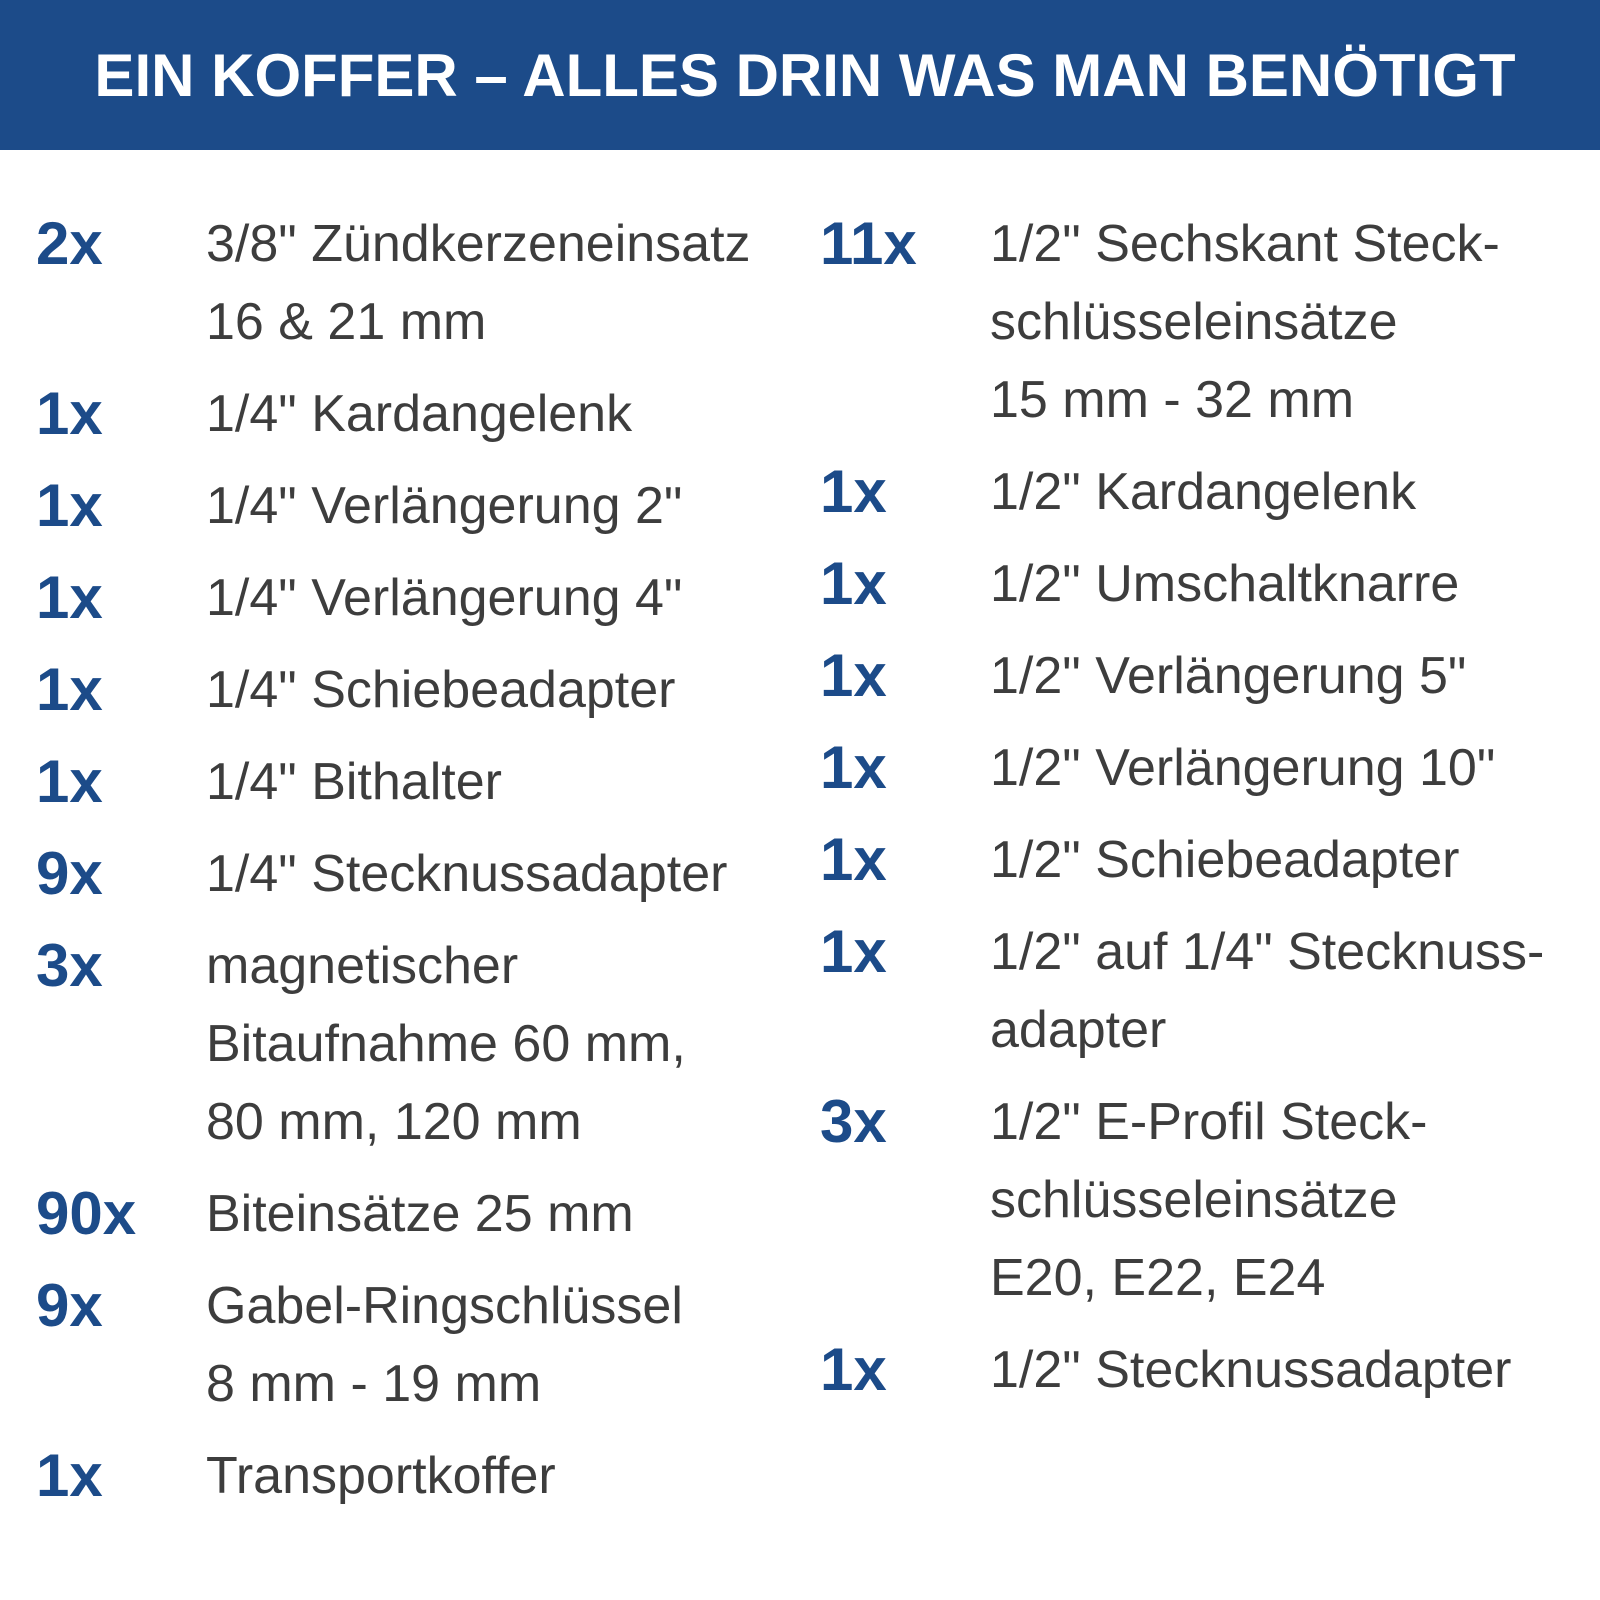  I want to click on item-description: 1/4" Verlängerung 4", so click(444, 598).